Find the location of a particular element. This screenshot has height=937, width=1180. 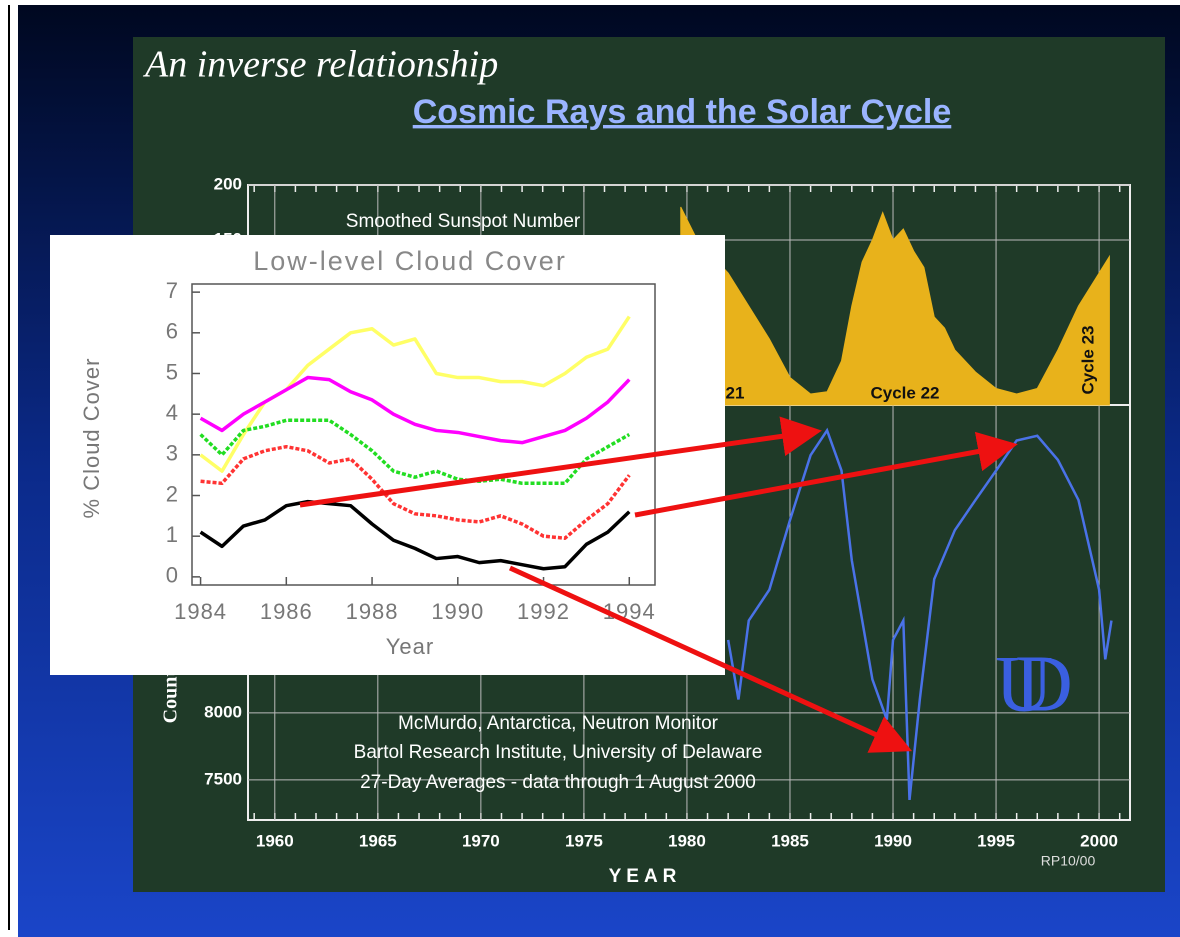

x-tick-label: 1985 is located at coordinates (790, 840).